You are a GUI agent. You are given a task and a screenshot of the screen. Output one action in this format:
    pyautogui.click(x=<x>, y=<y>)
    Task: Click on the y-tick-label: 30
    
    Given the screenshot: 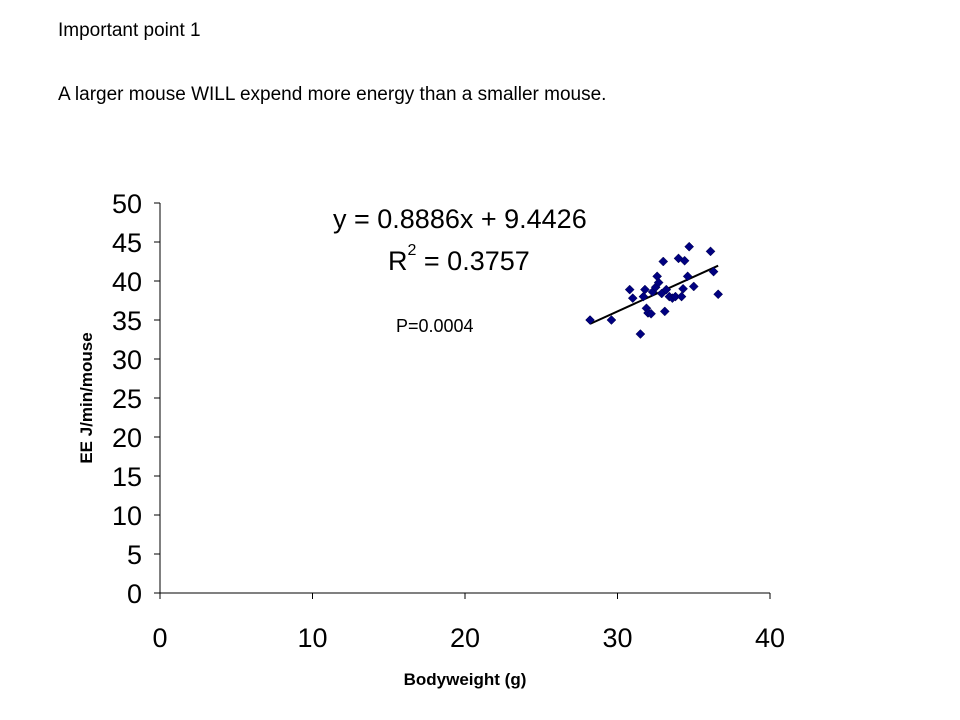 What is the action you would take?
    pyautogui.click(x=127, y=360)
    